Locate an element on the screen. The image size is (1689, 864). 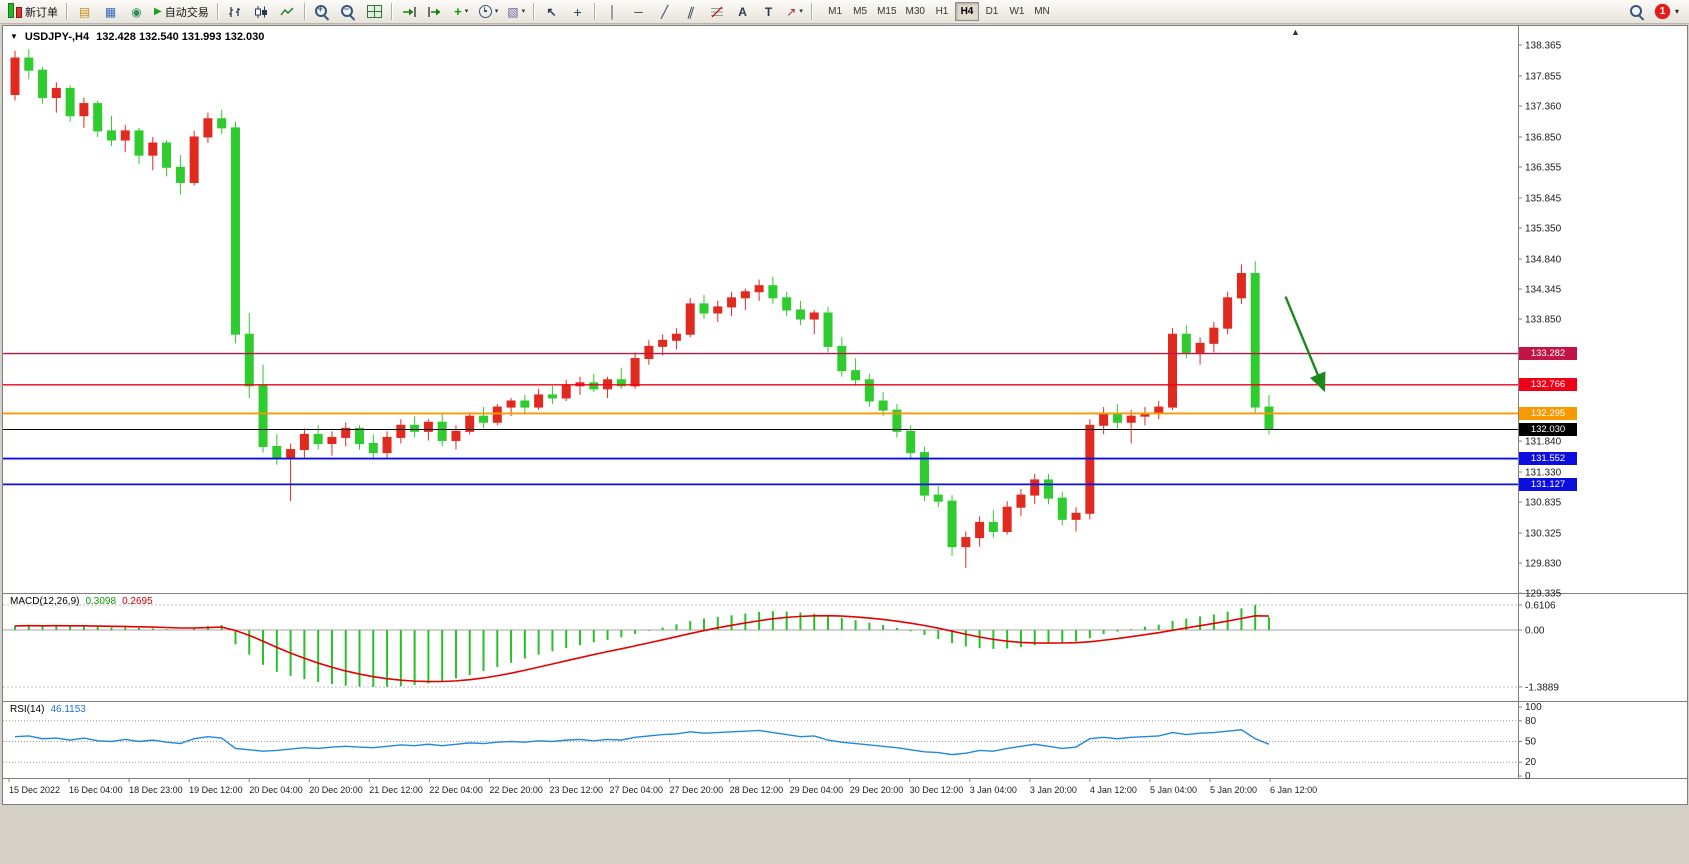
channel-icon: ∥ is located at coordinates (690, 11).